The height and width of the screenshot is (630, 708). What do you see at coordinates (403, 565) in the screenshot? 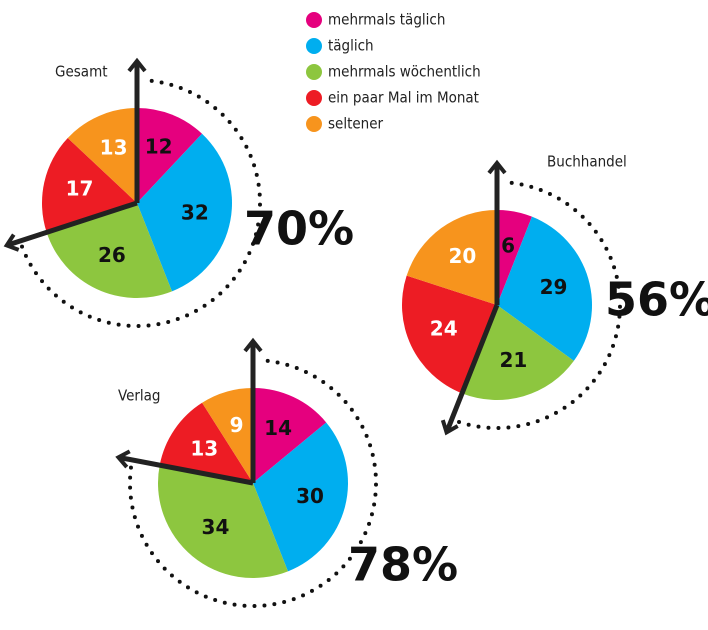
I see `share-annotation: 78%` at bounding box center [403, 565].